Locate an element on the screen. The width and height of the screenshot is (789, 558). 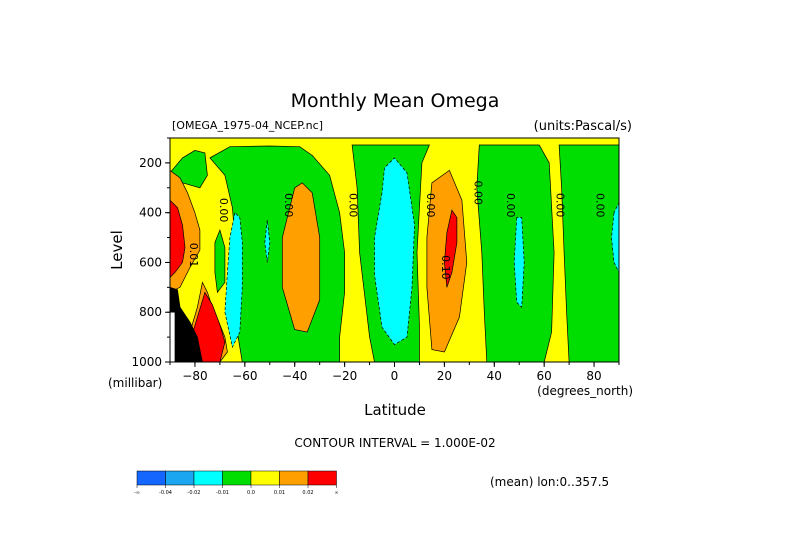
colorbar-label: -∞ is located at coordinates (137, 493).